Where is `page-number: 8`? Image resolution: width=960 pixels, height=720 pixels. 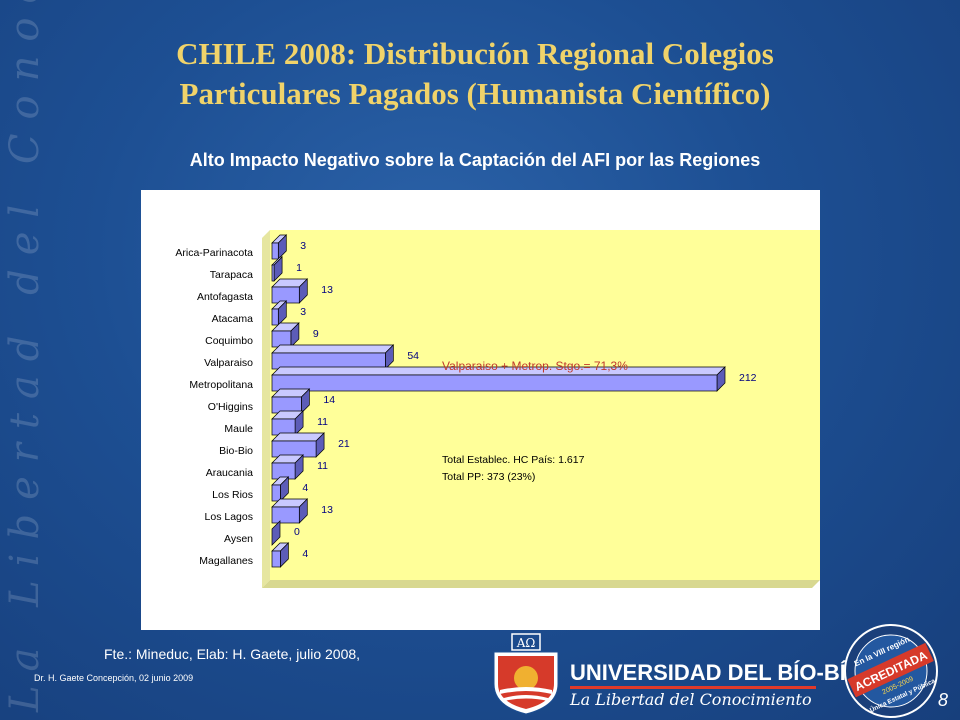
page-number: 8 is located at coordinates (943, 700).